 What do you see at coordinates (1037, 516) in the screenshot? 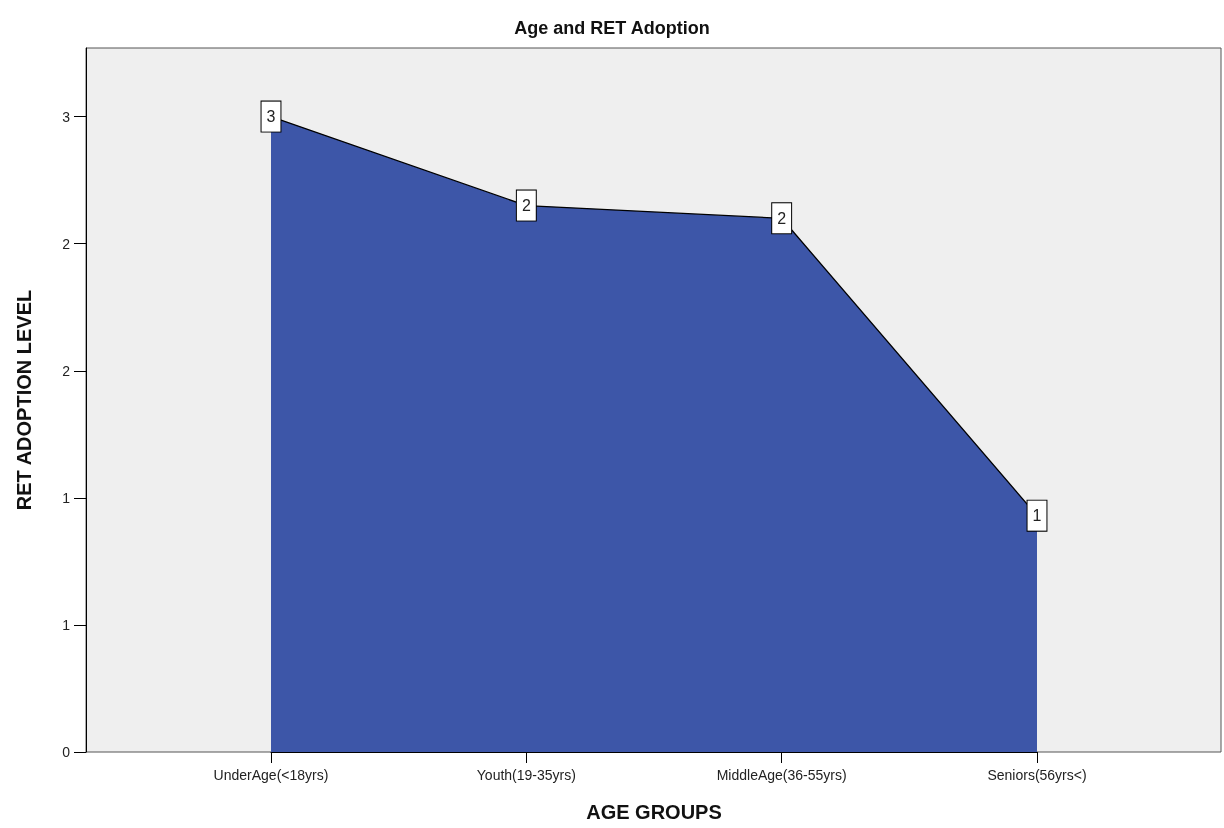
I see `data-label: 1` at bounding box center [1037, 516].